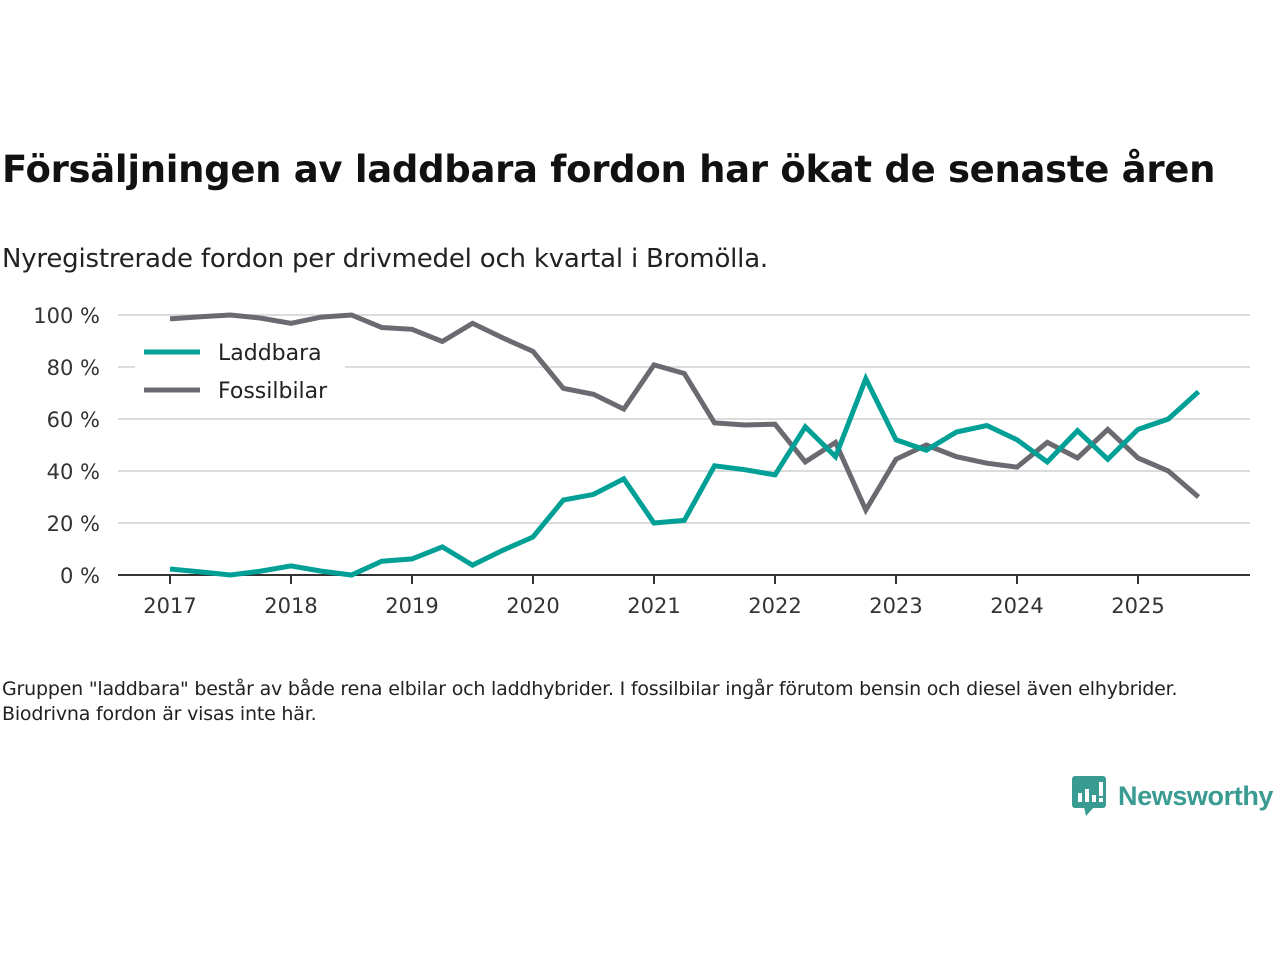  I want to click on y-tick-label: 40 %, so click(73, 472).